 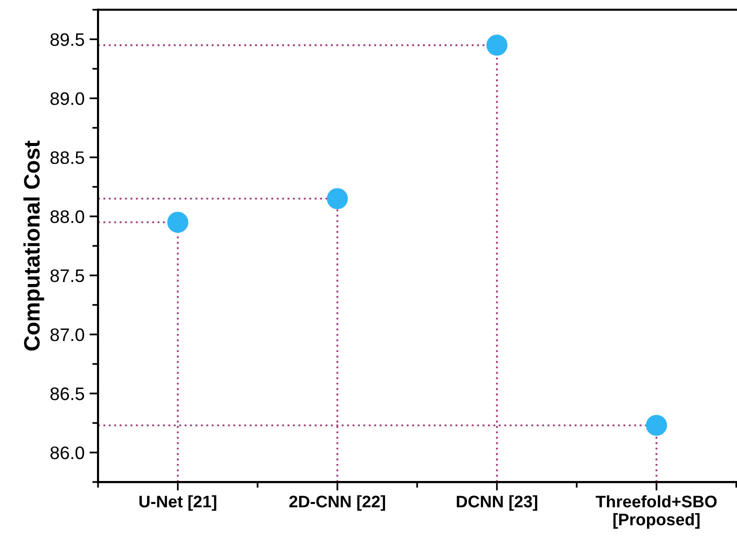 I want to click on y-tick-label: 88.5, so click(x=67, y=157).